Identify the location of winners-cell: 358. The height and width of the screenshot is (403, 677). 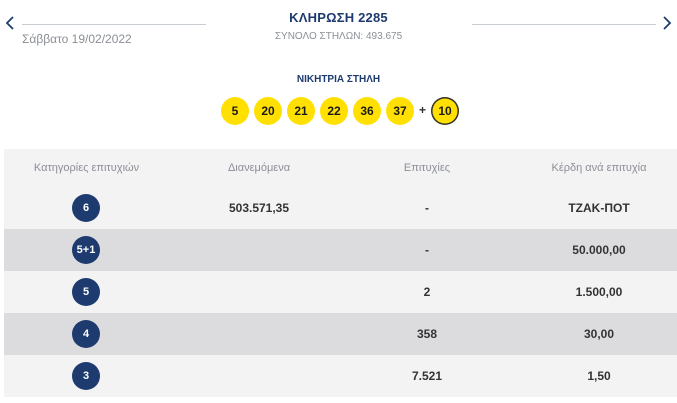
(427, 334).